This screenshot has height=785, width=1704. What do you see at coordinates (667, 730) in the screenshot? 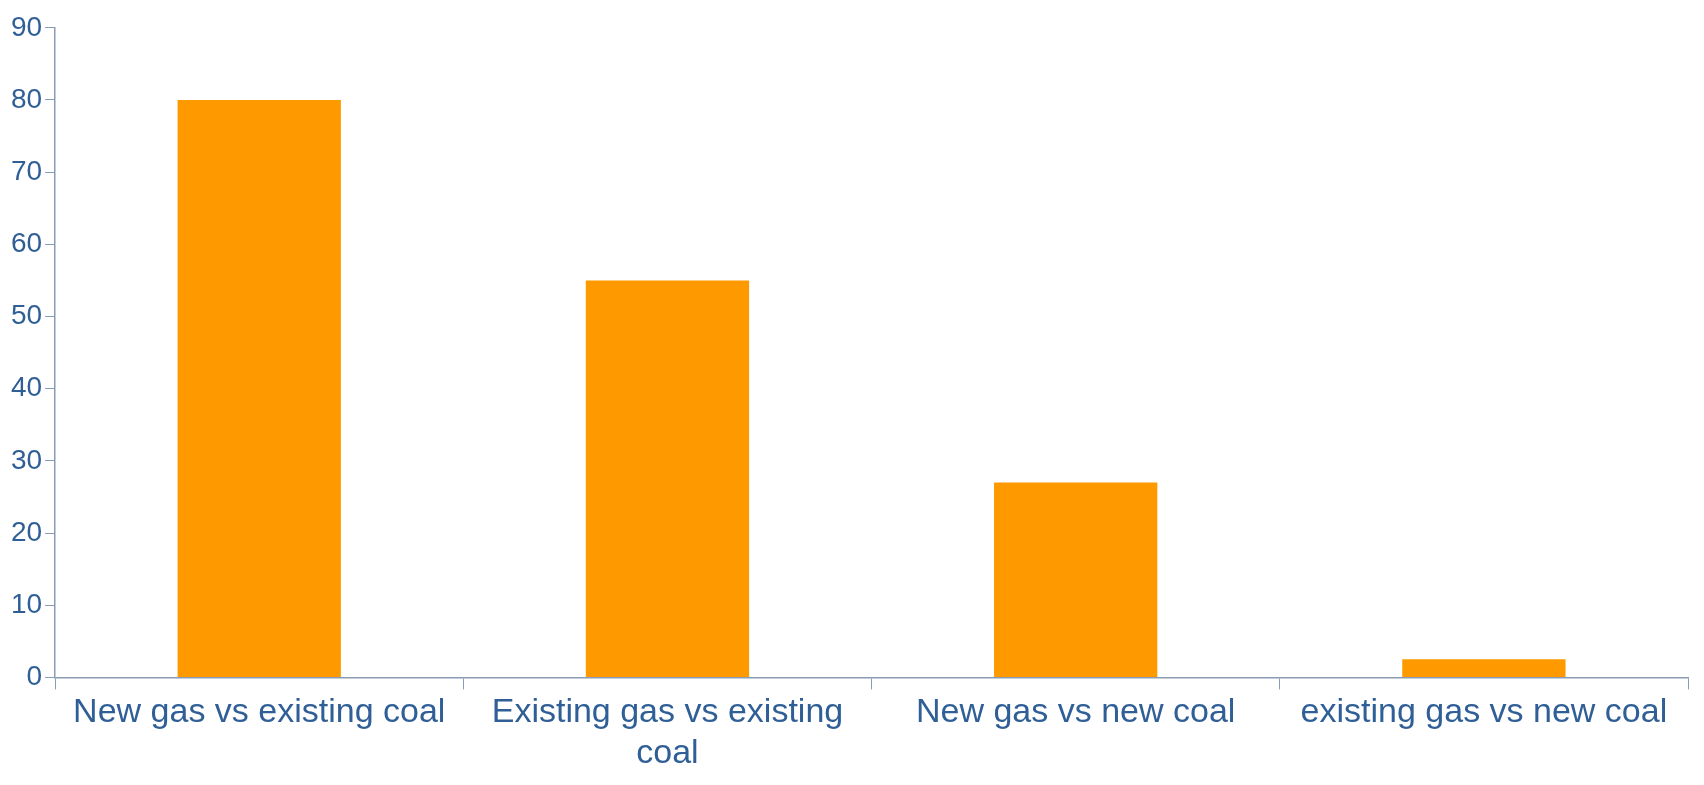
I see `x-tick-label: Existing gas vs existing coal` at bounding box center [667, 730].